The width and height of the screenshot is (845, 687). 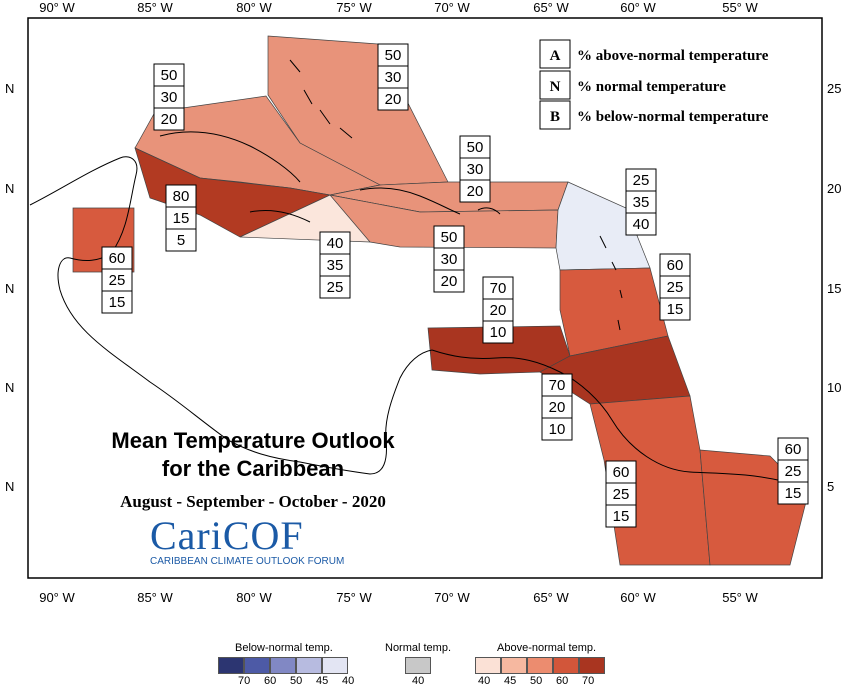 I want to click on colorbar-above-tick: 50, so click(x=536, y=681).